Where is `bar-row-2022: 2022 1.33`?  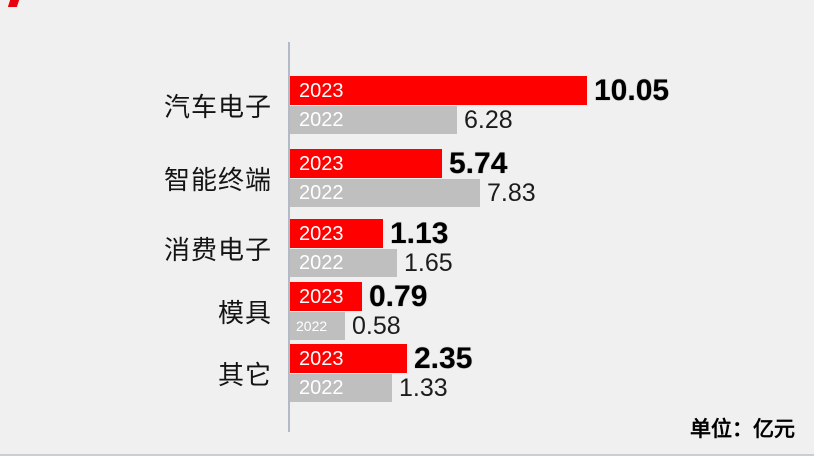 bar-row-2022: 2022 1.33 is located at coordinates (381, 388).